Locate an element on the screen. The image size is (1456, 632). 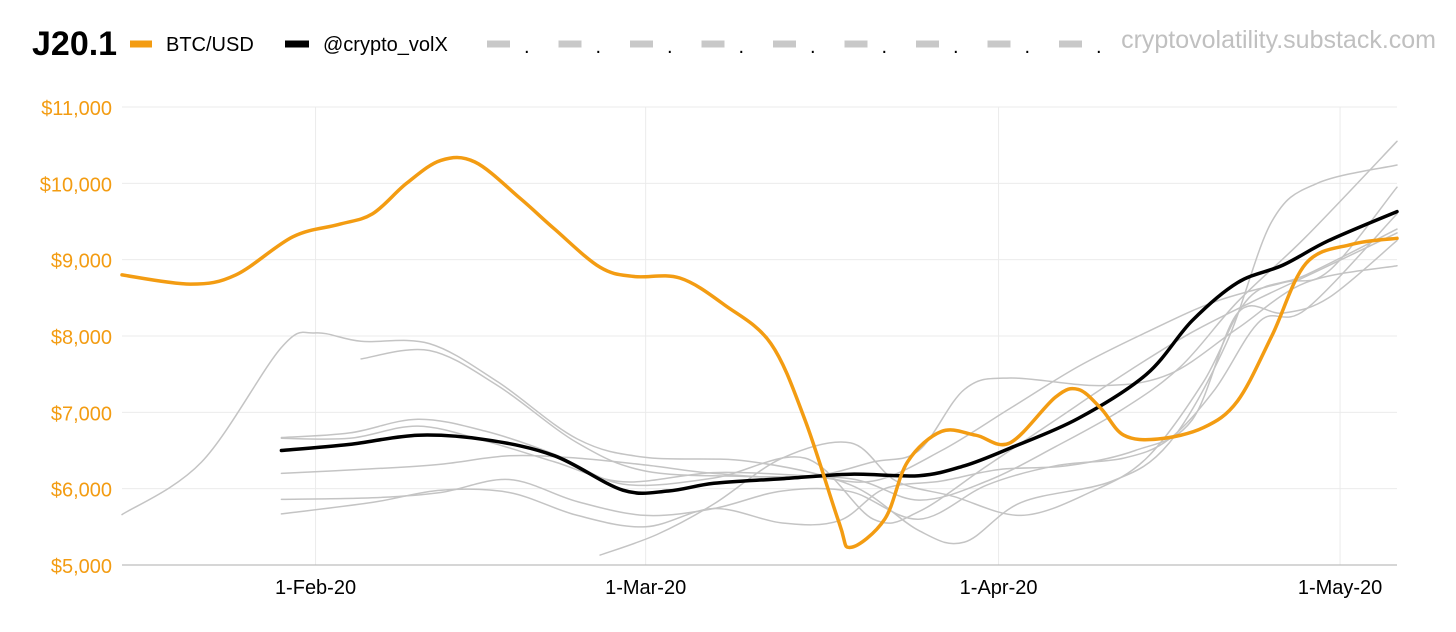
x-tick-label: 1-Apr-20 is located at coordinates (999, 588).